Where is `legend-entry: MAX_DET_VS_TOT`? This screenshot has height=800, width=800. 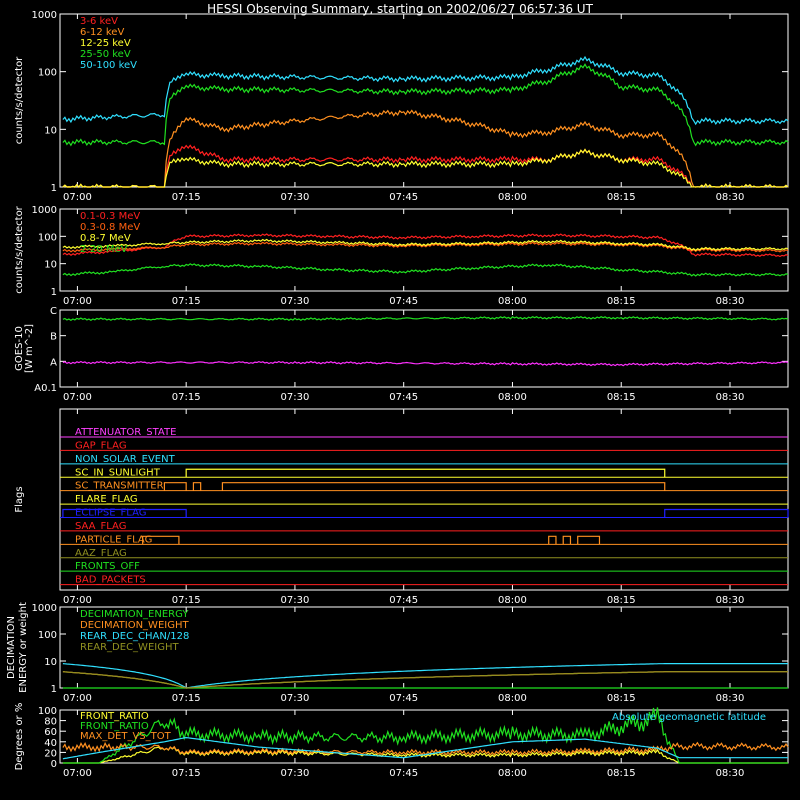
legend-entry: MAX_DET_VS_TOT is located at coordinates (126, 736).